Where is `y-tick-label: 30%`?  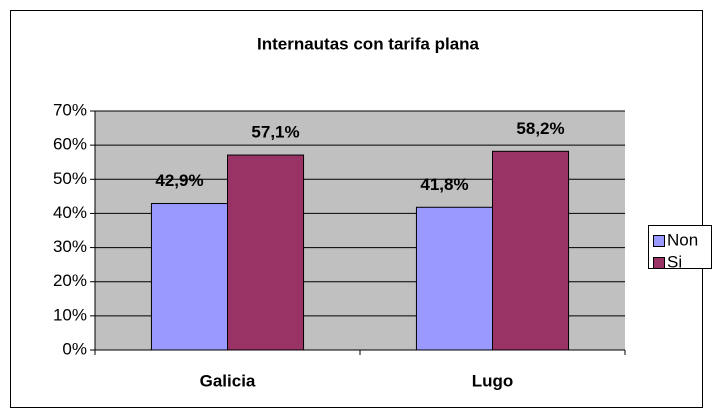 y-tick-label: 30% is located at coordinates (70, 246).